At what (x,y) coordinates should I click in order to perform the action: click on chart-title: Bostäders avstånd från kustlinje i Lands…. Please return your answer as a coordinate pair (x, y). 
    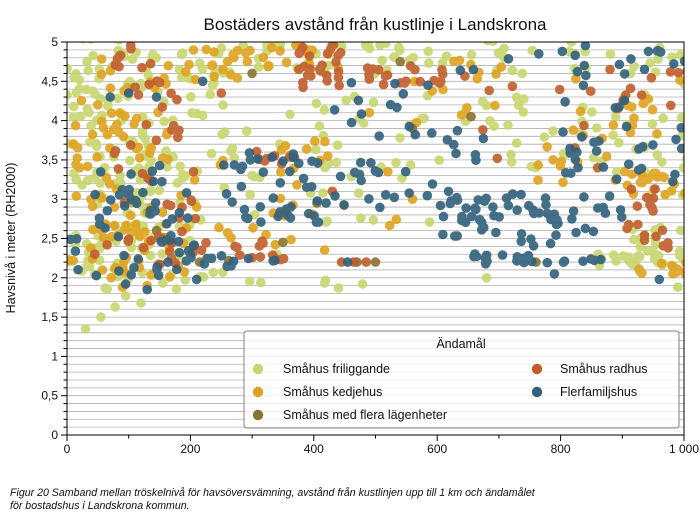
    Looking at the image, I should click on (375, 24).